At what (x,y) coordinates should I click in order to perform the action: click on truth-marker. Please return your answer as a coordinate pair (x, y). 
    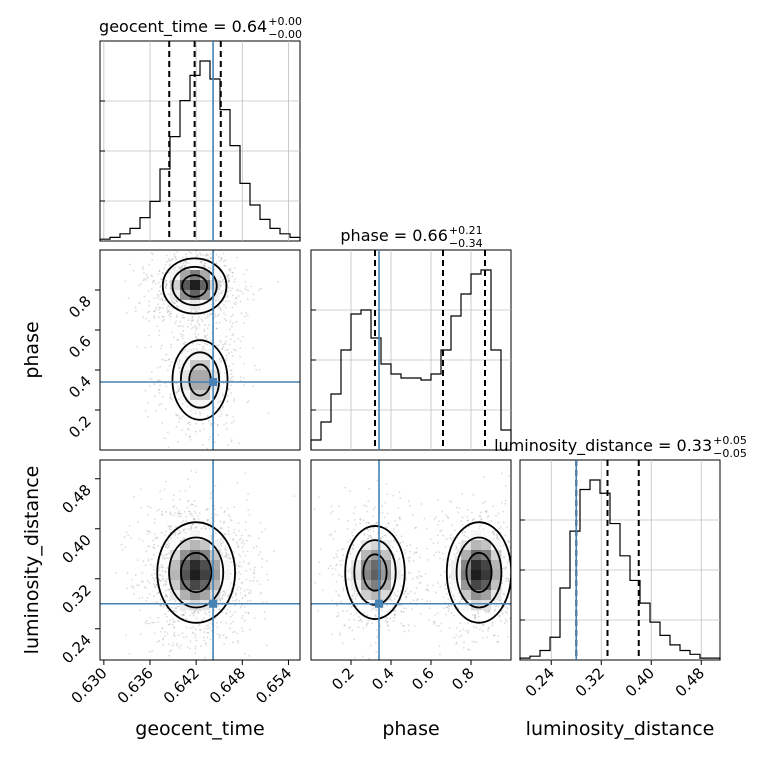
    Looking at the image, I should click on (213, 382).